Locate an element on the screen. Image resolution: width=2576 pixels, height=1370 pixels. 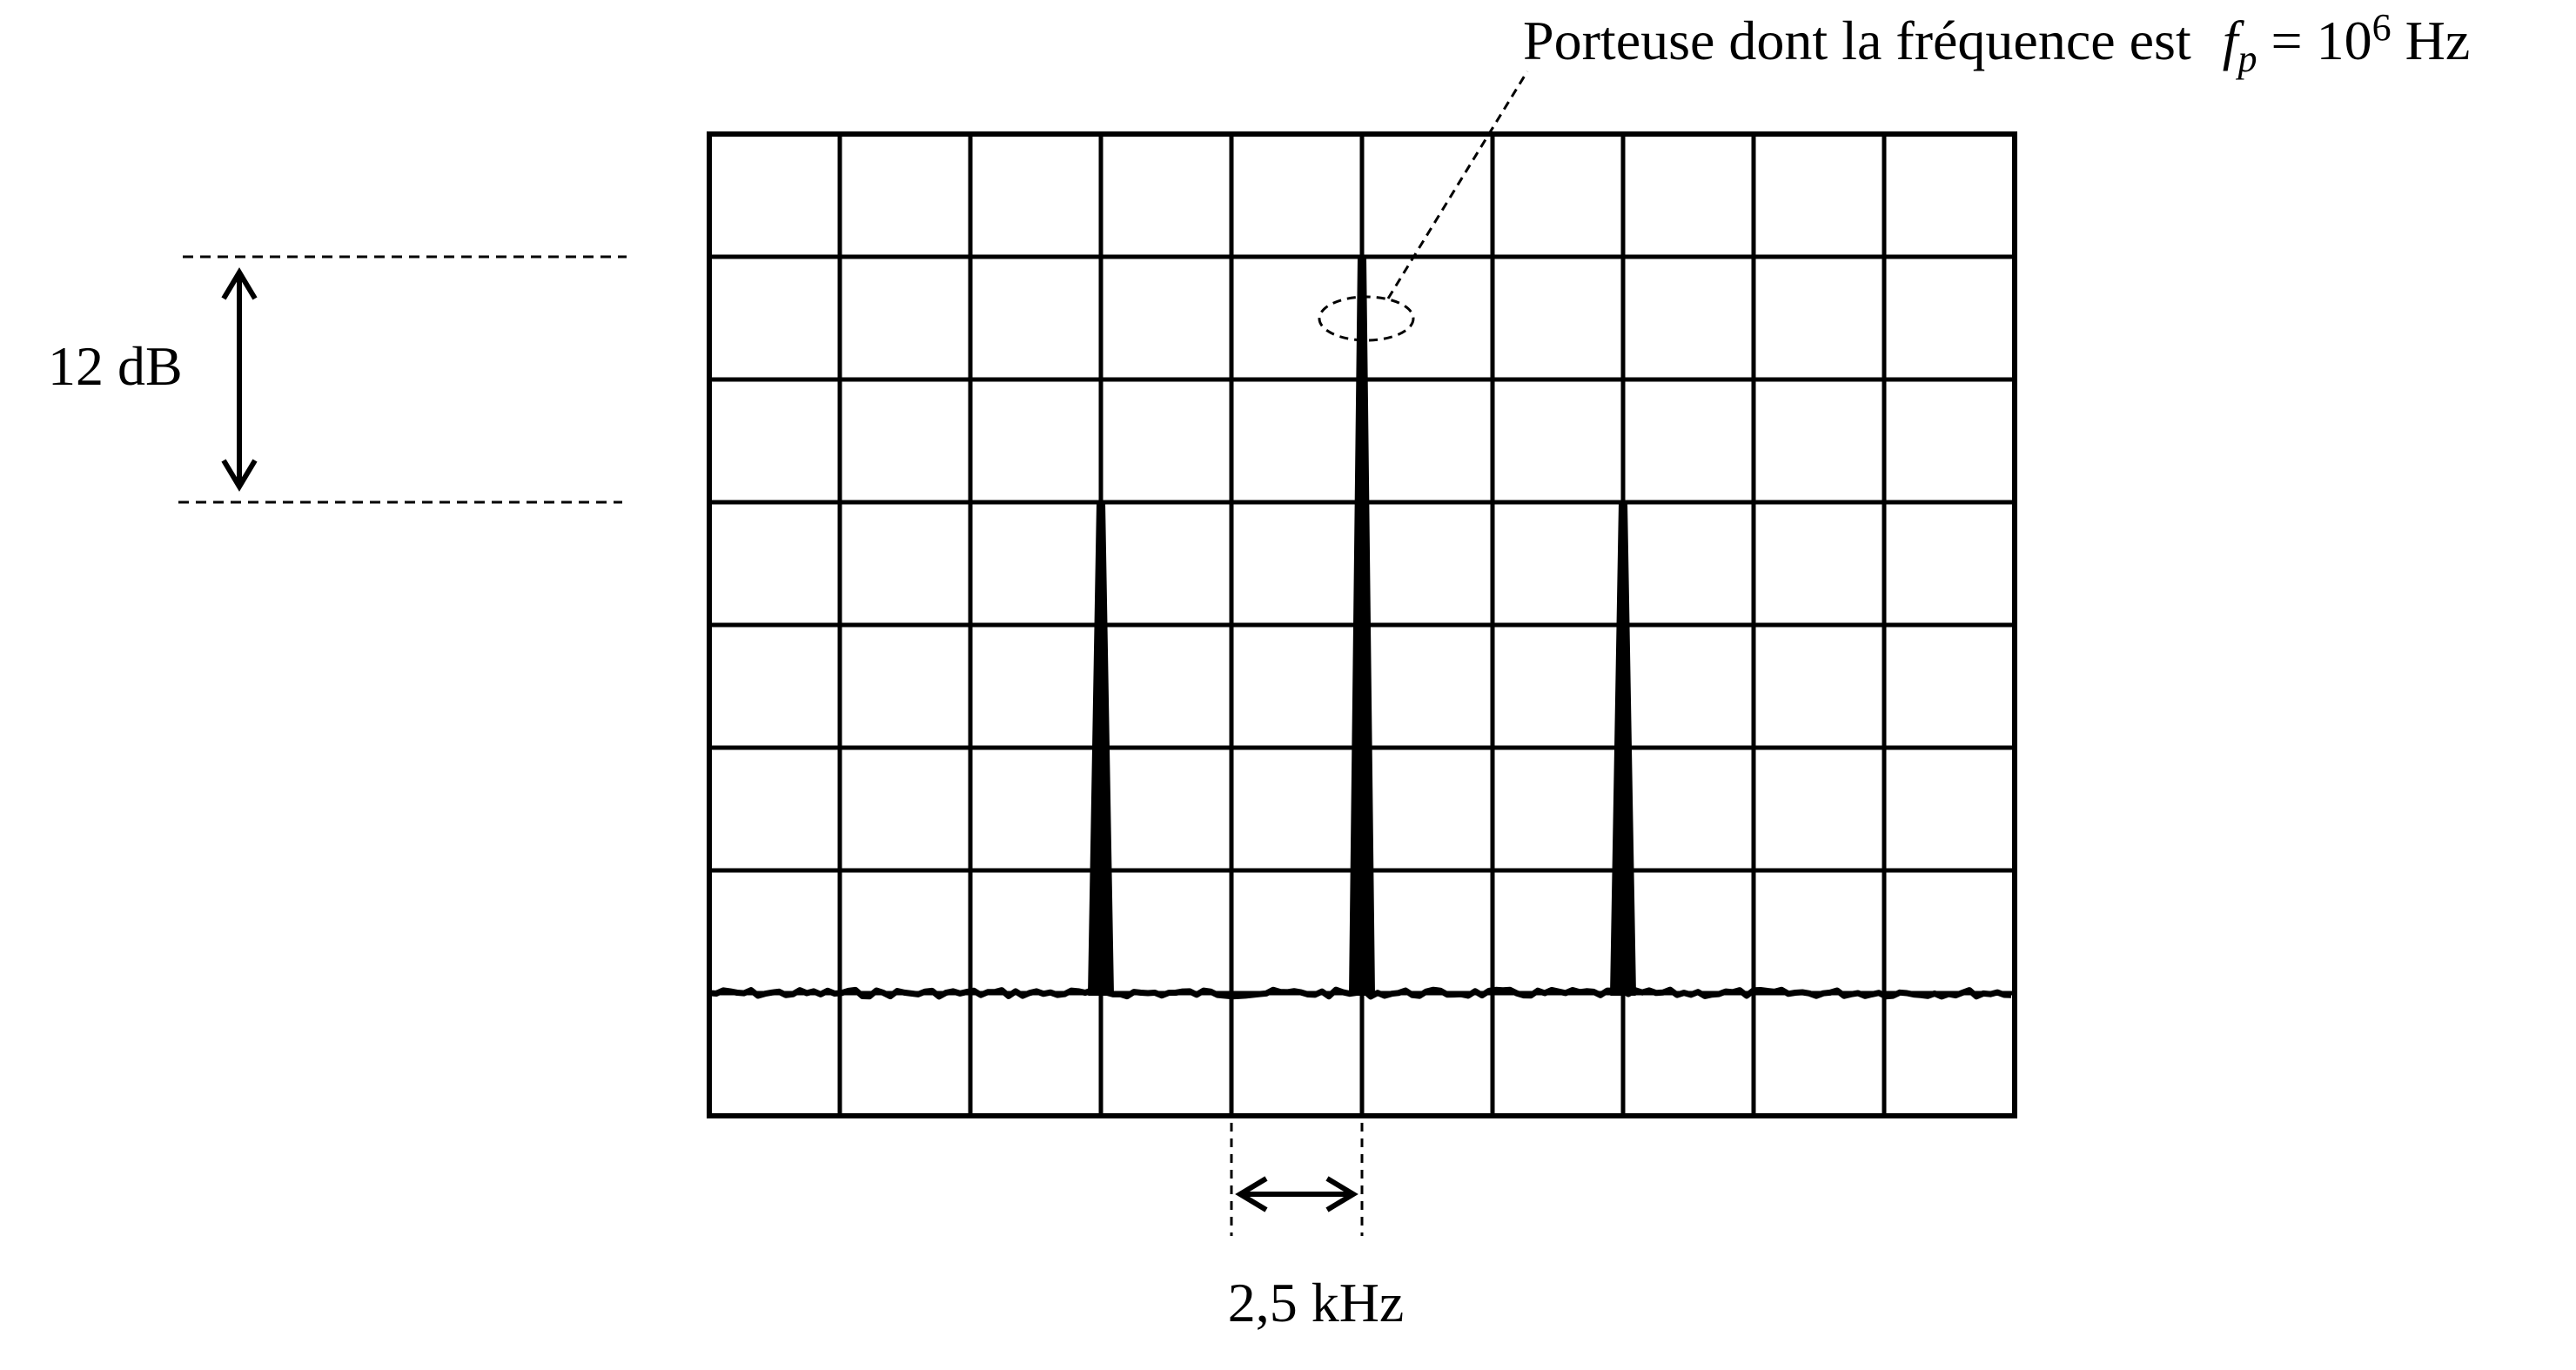
db-scale-marker: 12 dB is located at coordinates (337, 379).